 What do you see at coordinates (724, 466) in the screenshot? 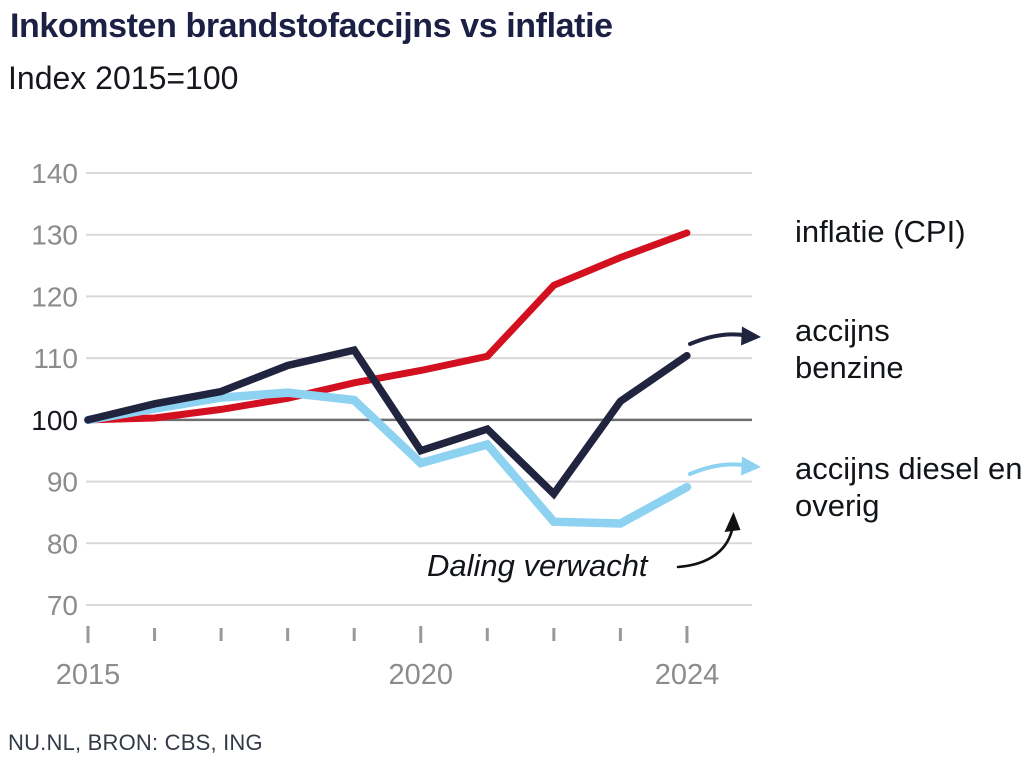
I see `diesel-legend-arrow-icon` at bounding box center [724, 466].